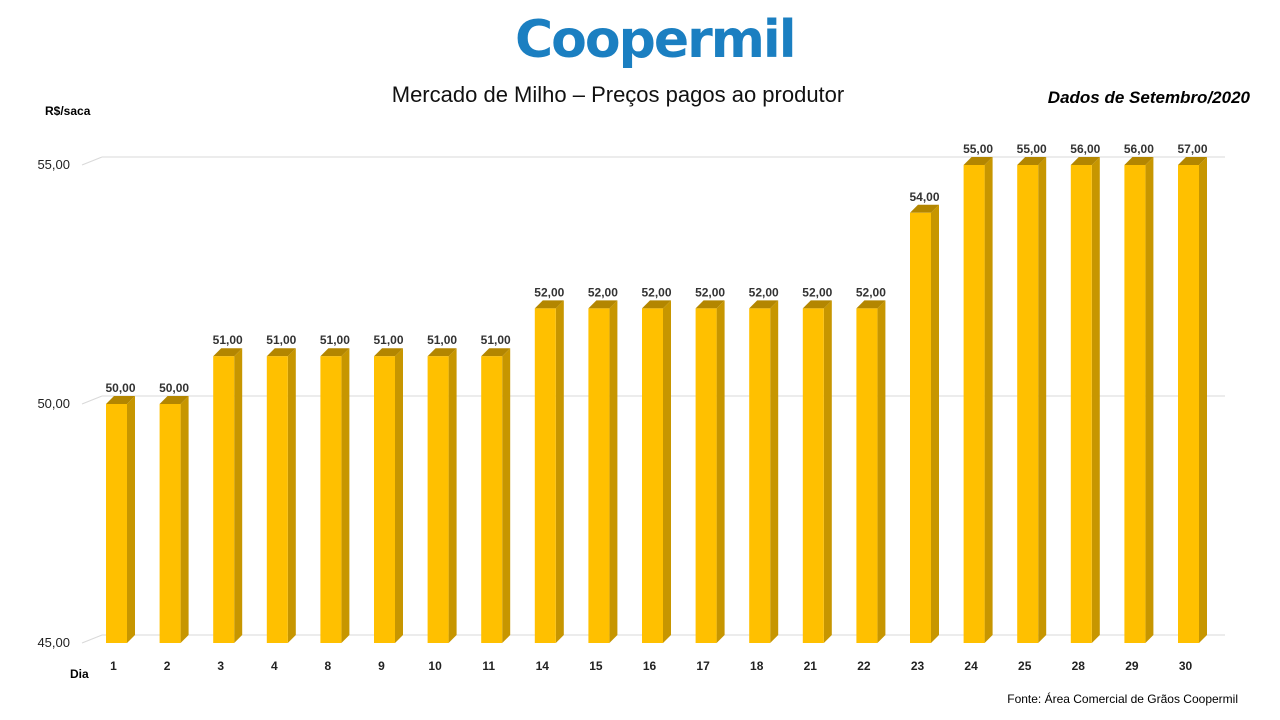 This screenshot has width=1280, height=720. Describe the element at coordinates (79, 674) in the screenshot. I see `x-axis-label: Dia` at that location.